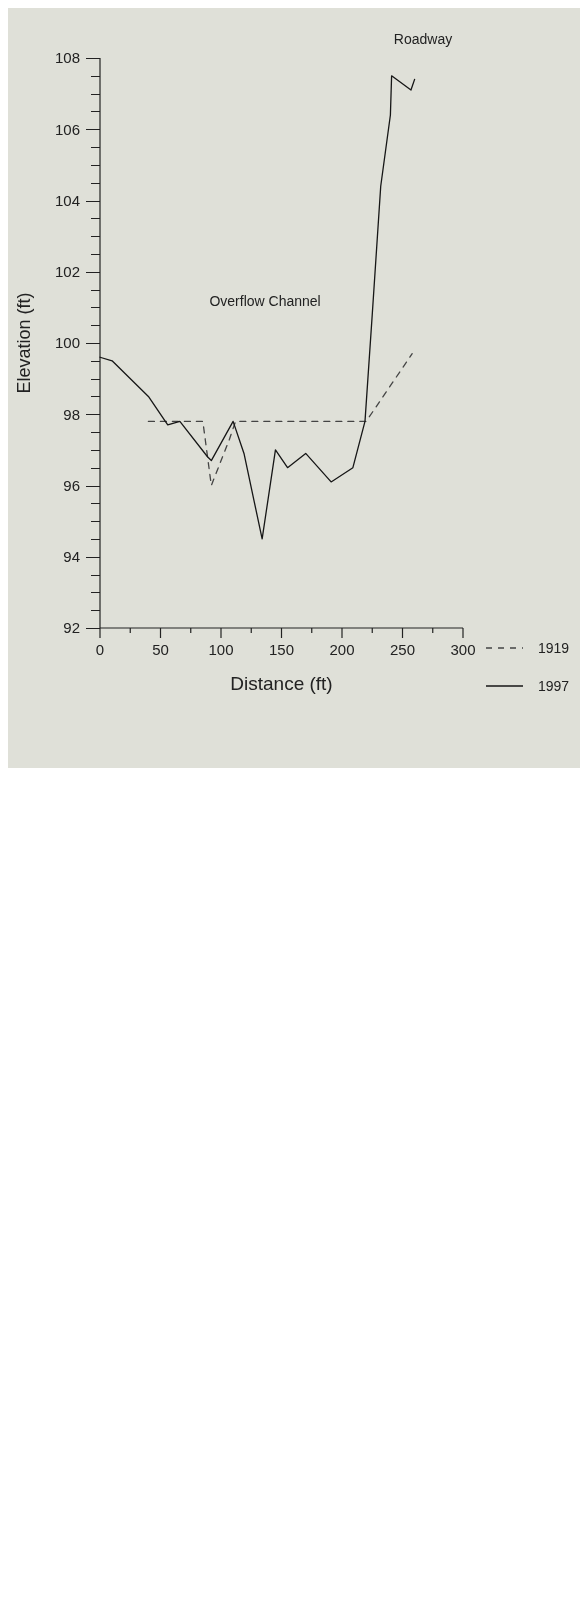 The height and width of the screenshot is (1624, 580). What do you see at coordinates (71, 414) in the screenshot?
I see `y-tick-label: 98` at bounding box center [71, 414].